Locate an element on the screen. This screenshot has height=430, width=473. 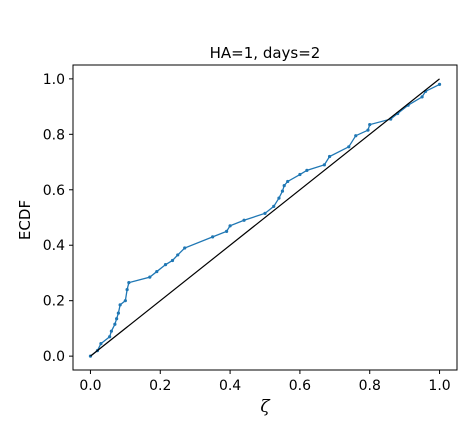
x-tick-label: 0.2 is located at coordinates (160, 386).